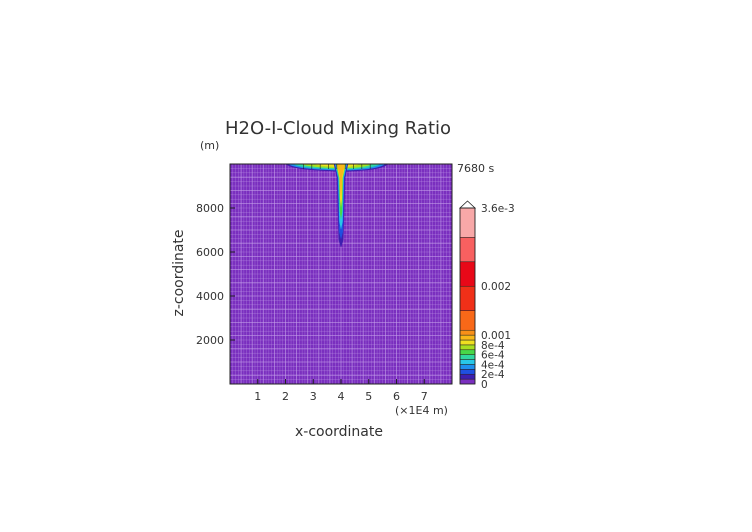 This screenshot has height=532, width=752. What do you see at coordinates (493, 346) in the screenshot?
I see `colorbar-tick-label: 8e-4` at bounding box center [493, 346].